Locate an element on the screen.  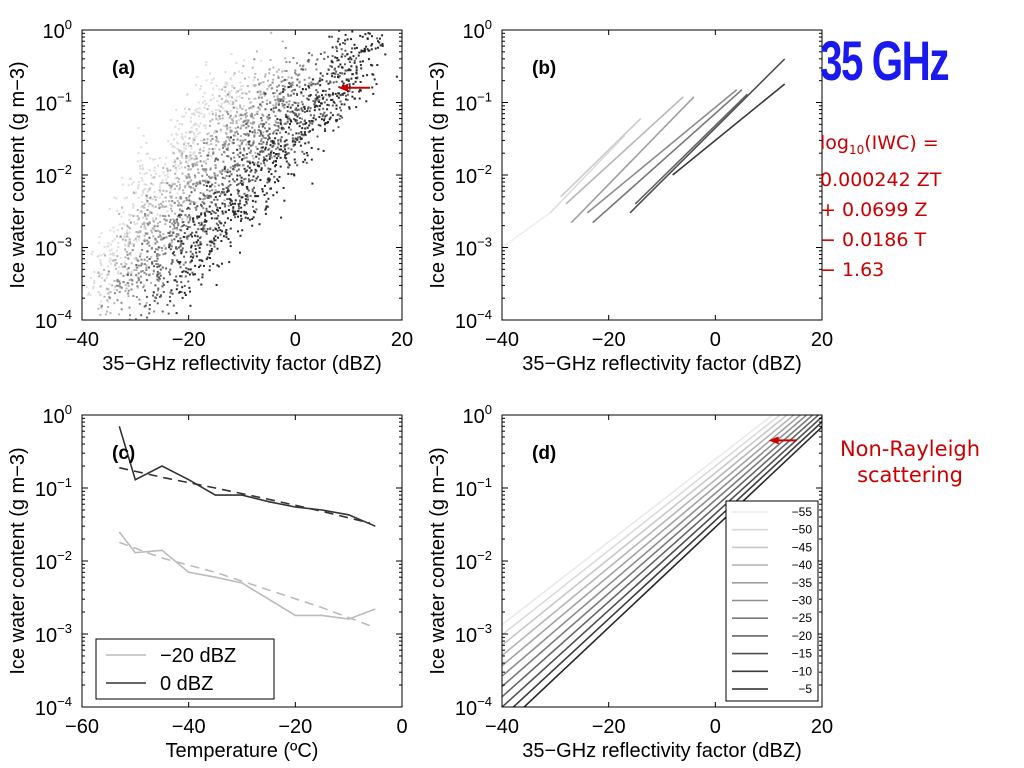
y-tick-label: 10⁰ is located at coordinates (57, 30).